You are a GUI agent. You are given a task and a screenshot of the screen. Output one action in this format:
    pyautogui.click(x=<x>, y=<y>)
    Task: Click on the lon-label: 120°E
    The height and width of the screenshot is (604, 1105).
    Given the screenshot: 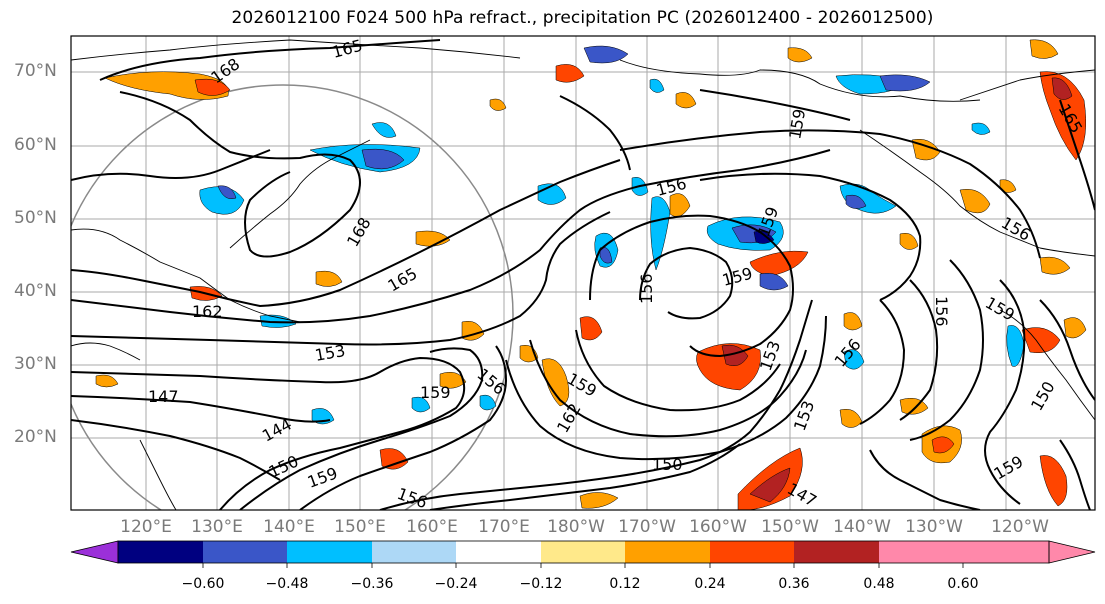 What is the action you would take?
    pyautogui.click(x=146, y=527)
    